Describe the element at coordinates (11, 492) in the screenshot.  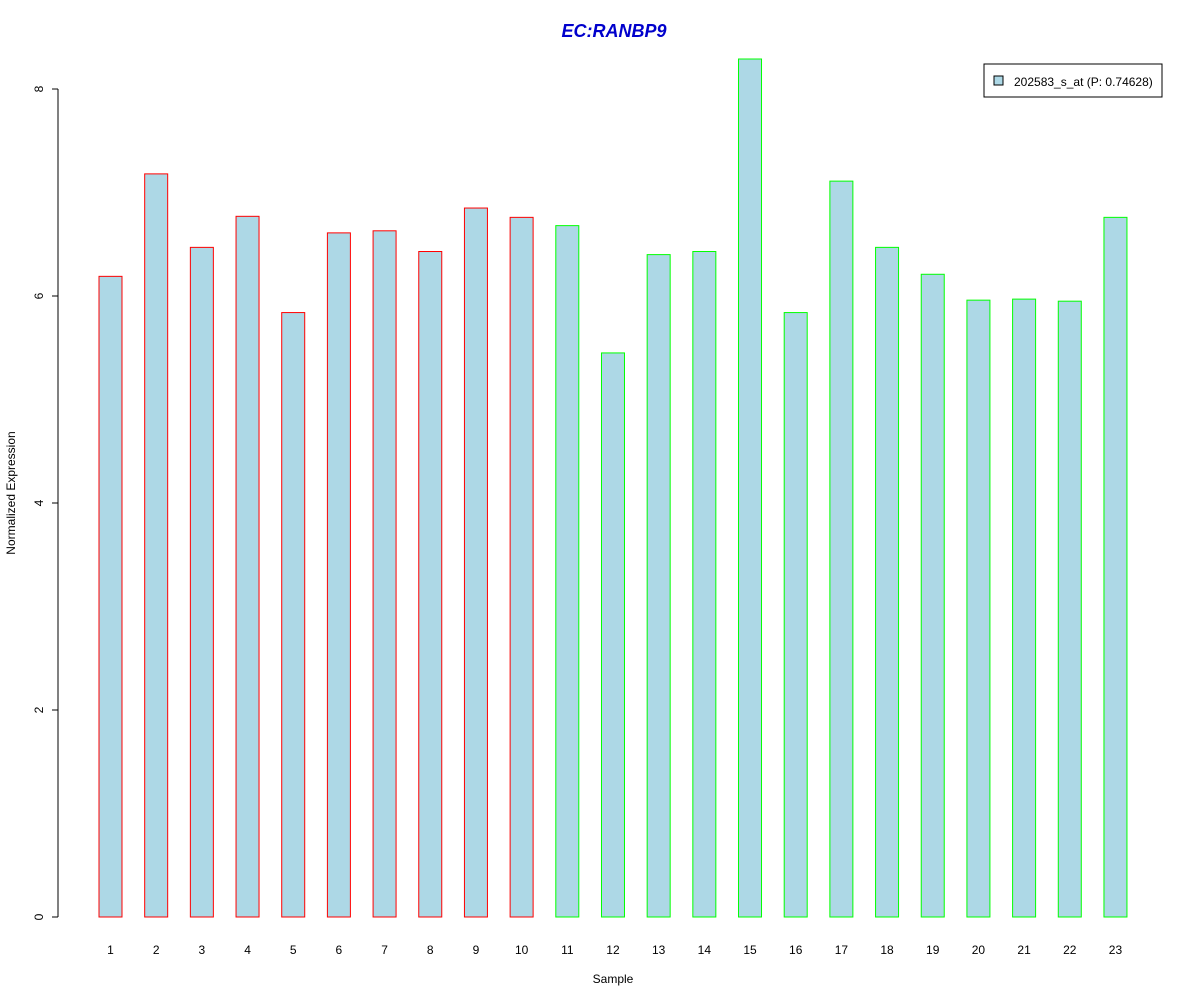
I see `y-axis-title: Normalized Expression` at that location.